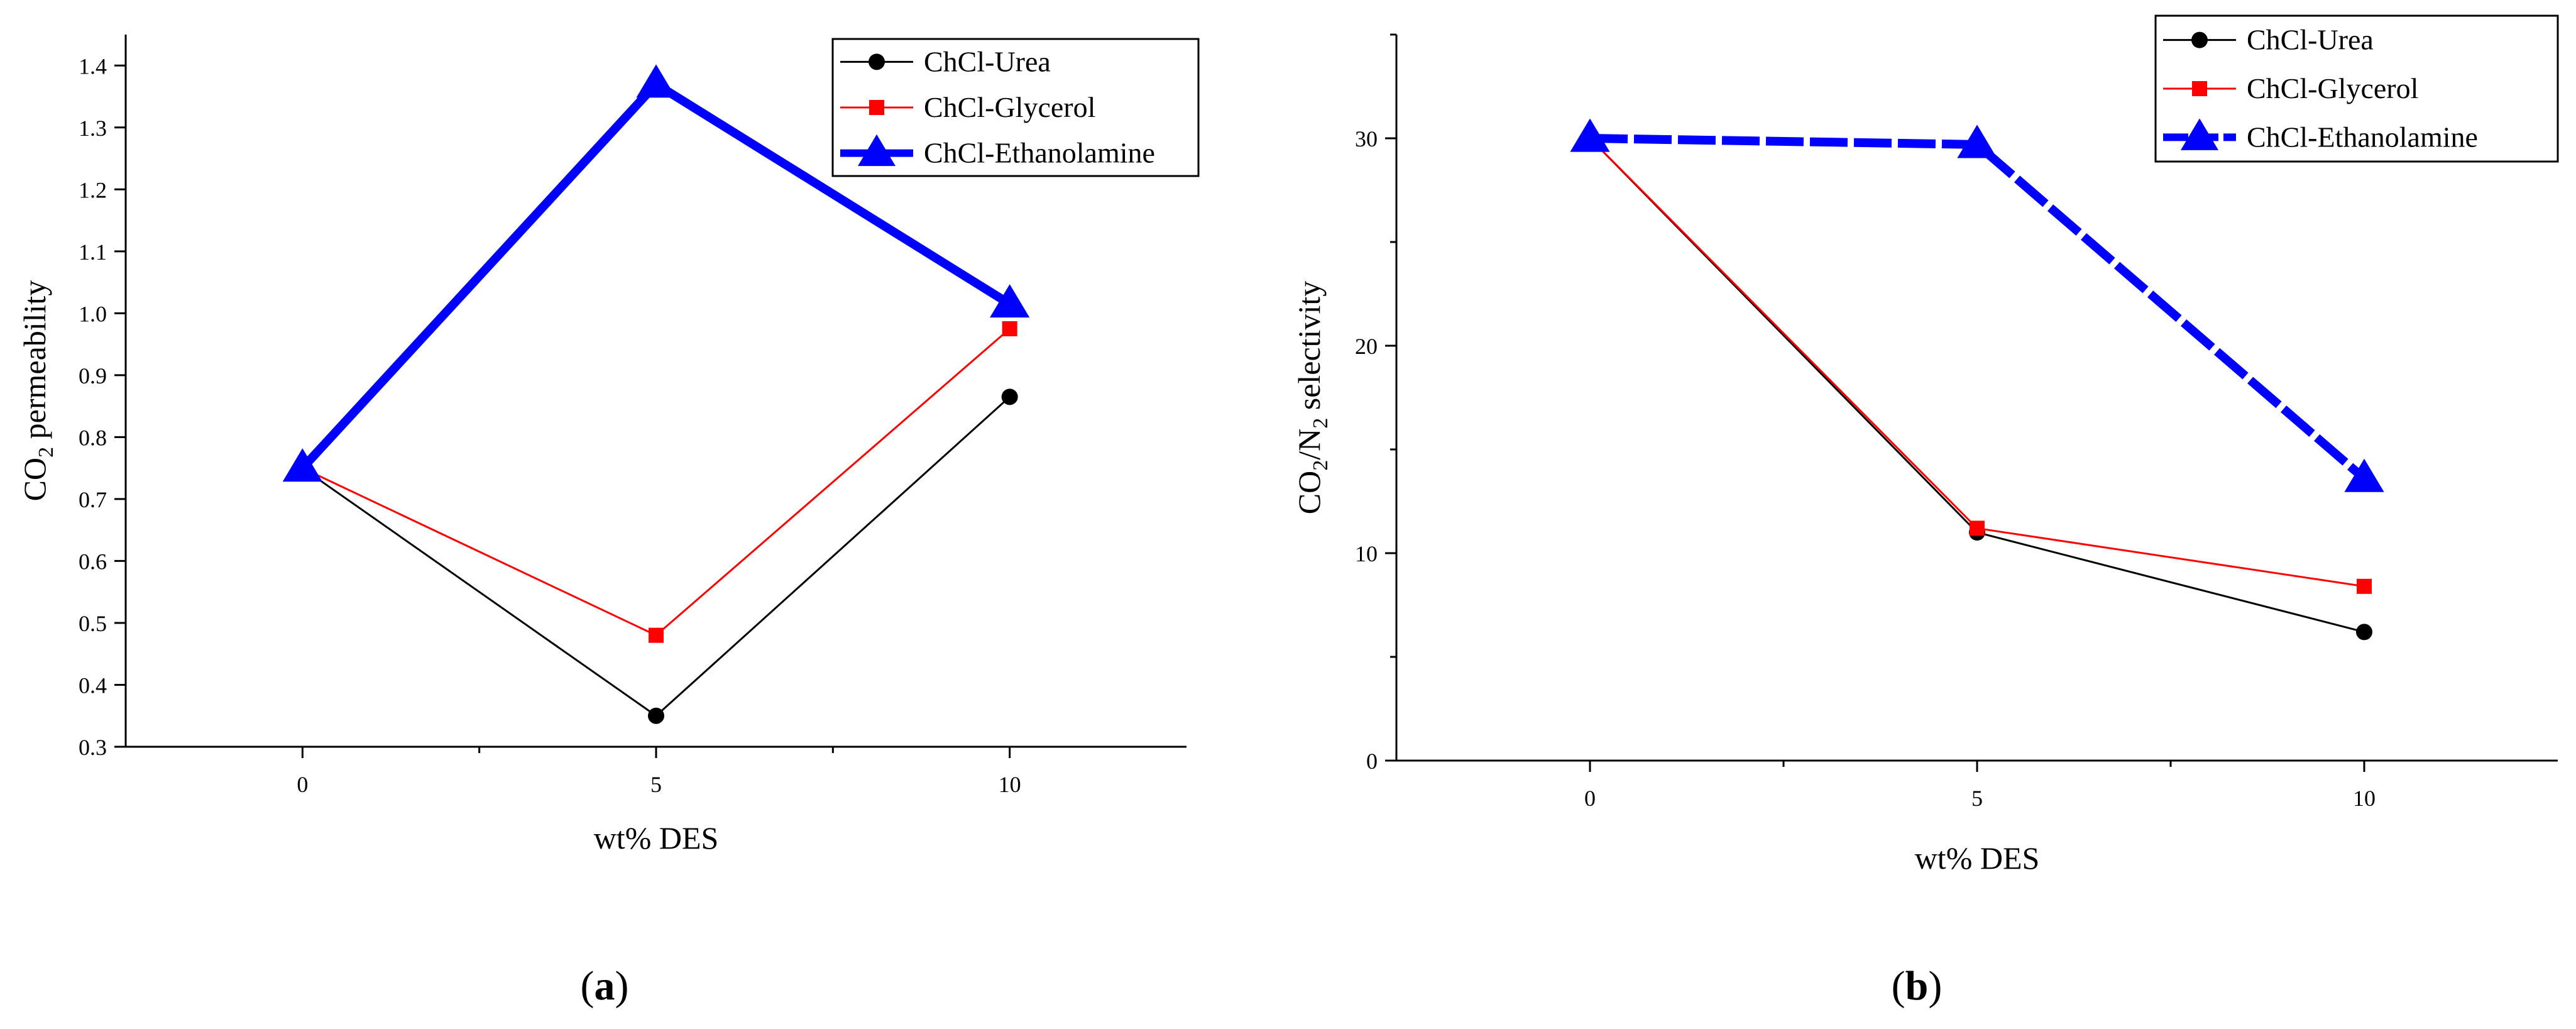 This screenshot has height=1029, width=2576. Describe the element at coordinates (93, 252) in the screenshot. I see `chart-a-y-tick-label: 1.1` at that location.